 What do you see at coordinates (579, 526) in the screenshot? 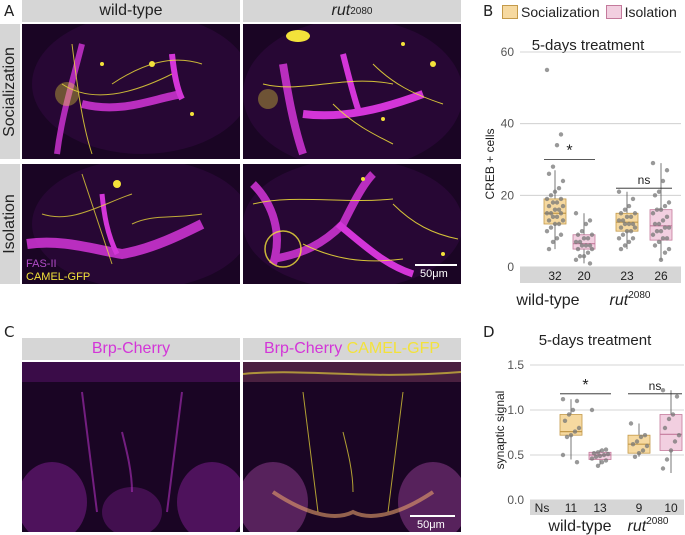
I see `chart-synaptic-group-wt: wild-type` at bounding box center [579, 526].